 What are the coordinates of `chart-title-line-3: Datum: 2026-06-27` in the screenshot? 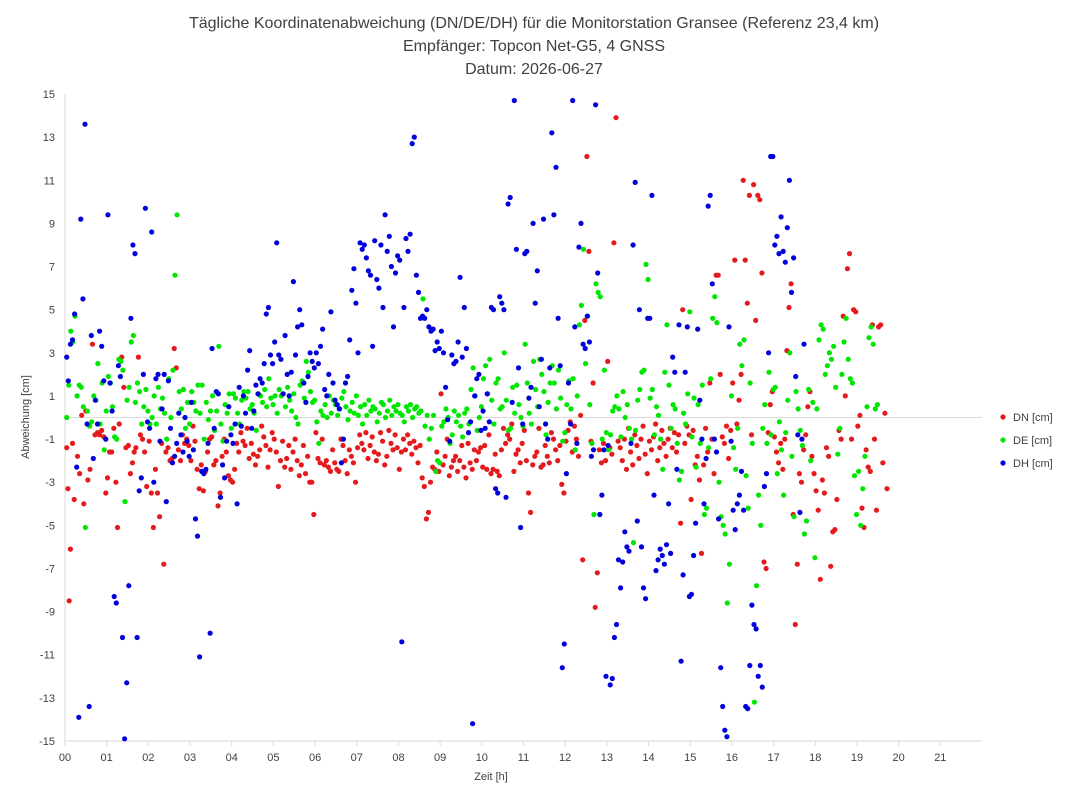 It's located at (534, 69).